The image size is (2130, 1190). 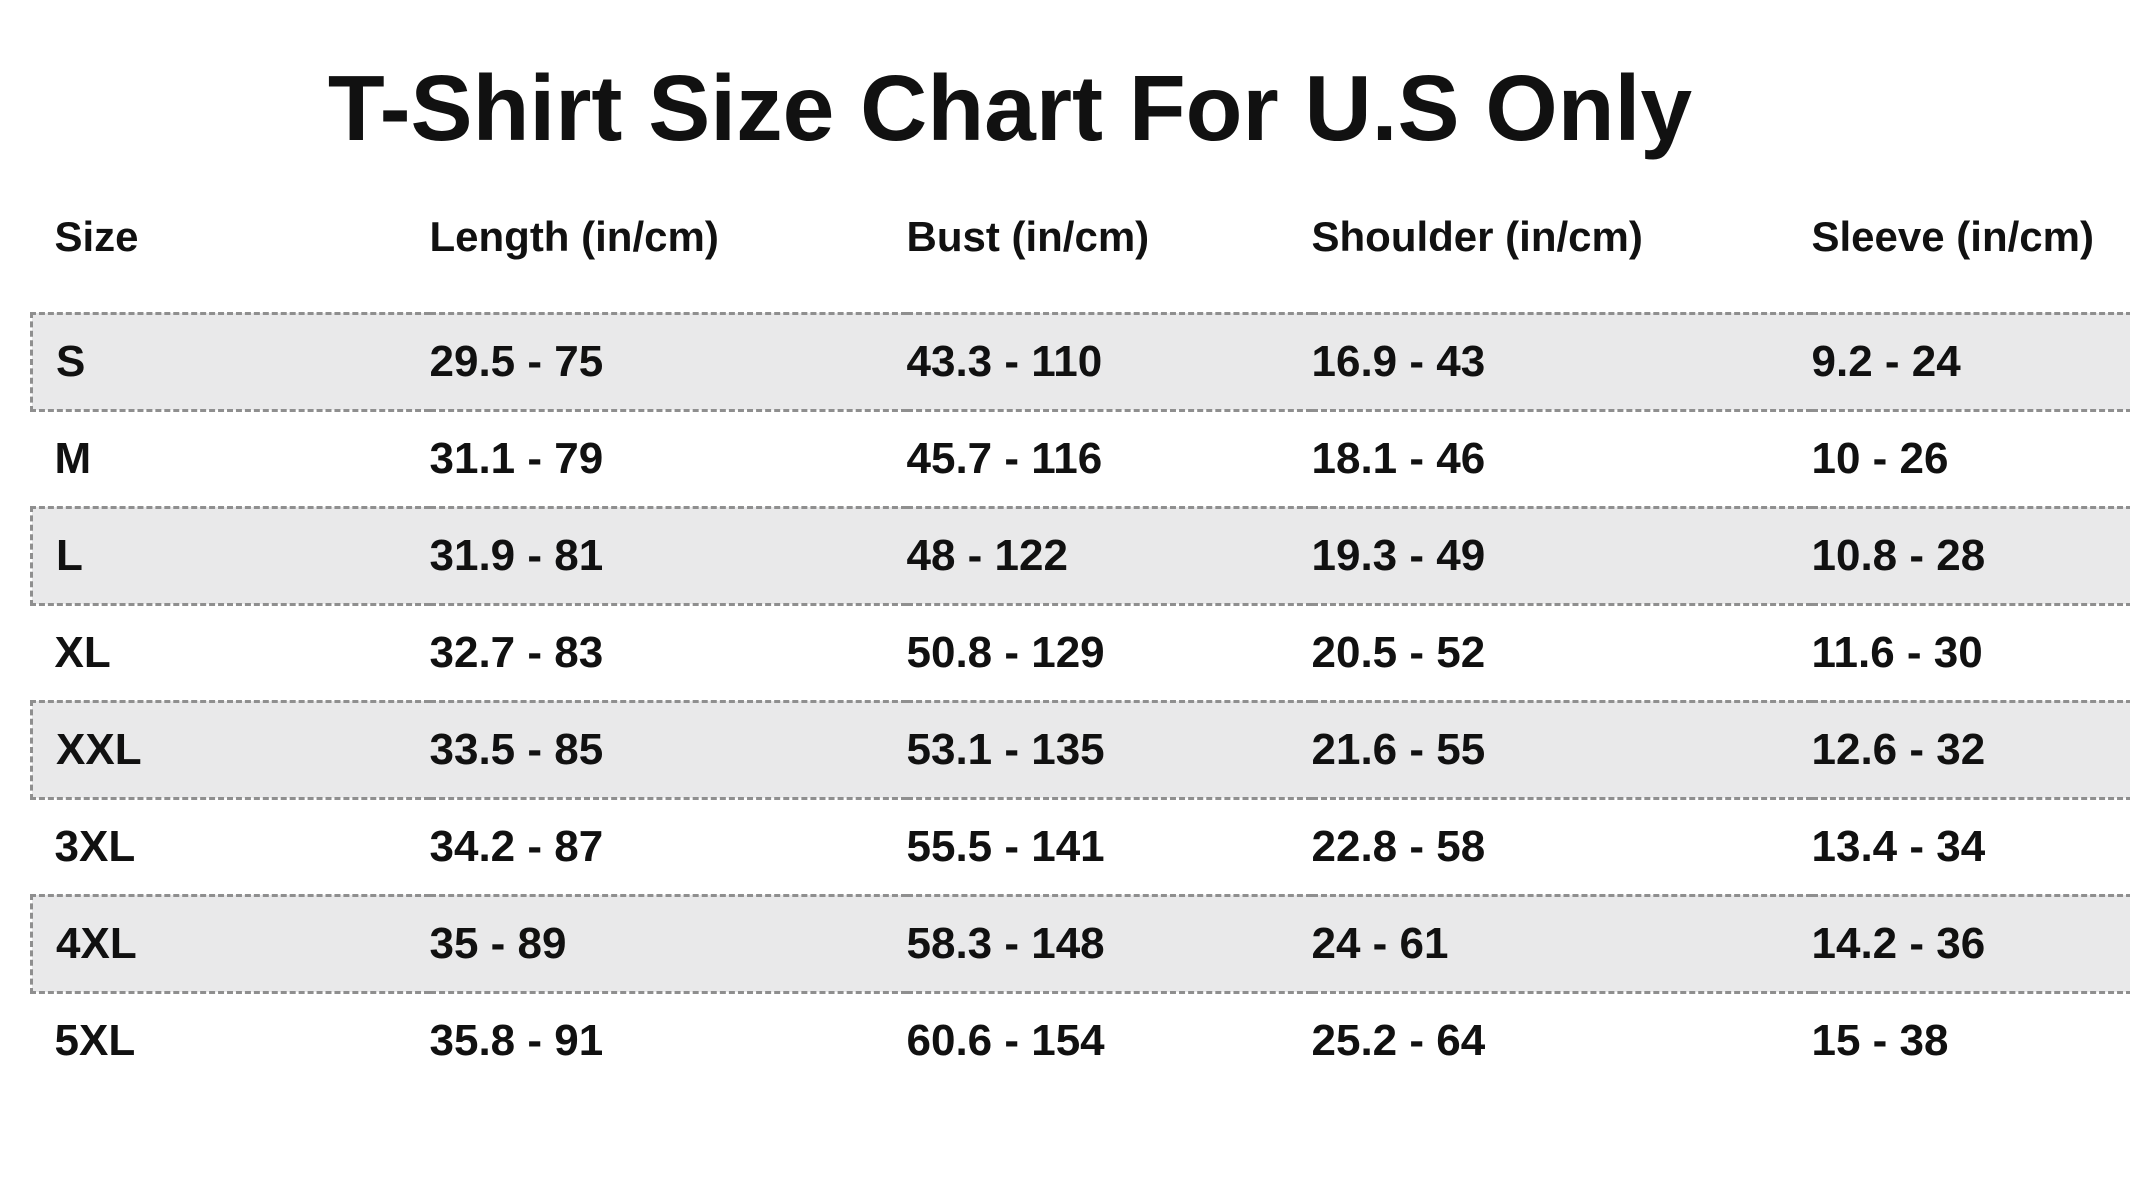 What do you see at coordinates (668, 238) in the screenshot?
I see `column-header-length: Length (in/cm)` at bounding box center [668, 238].